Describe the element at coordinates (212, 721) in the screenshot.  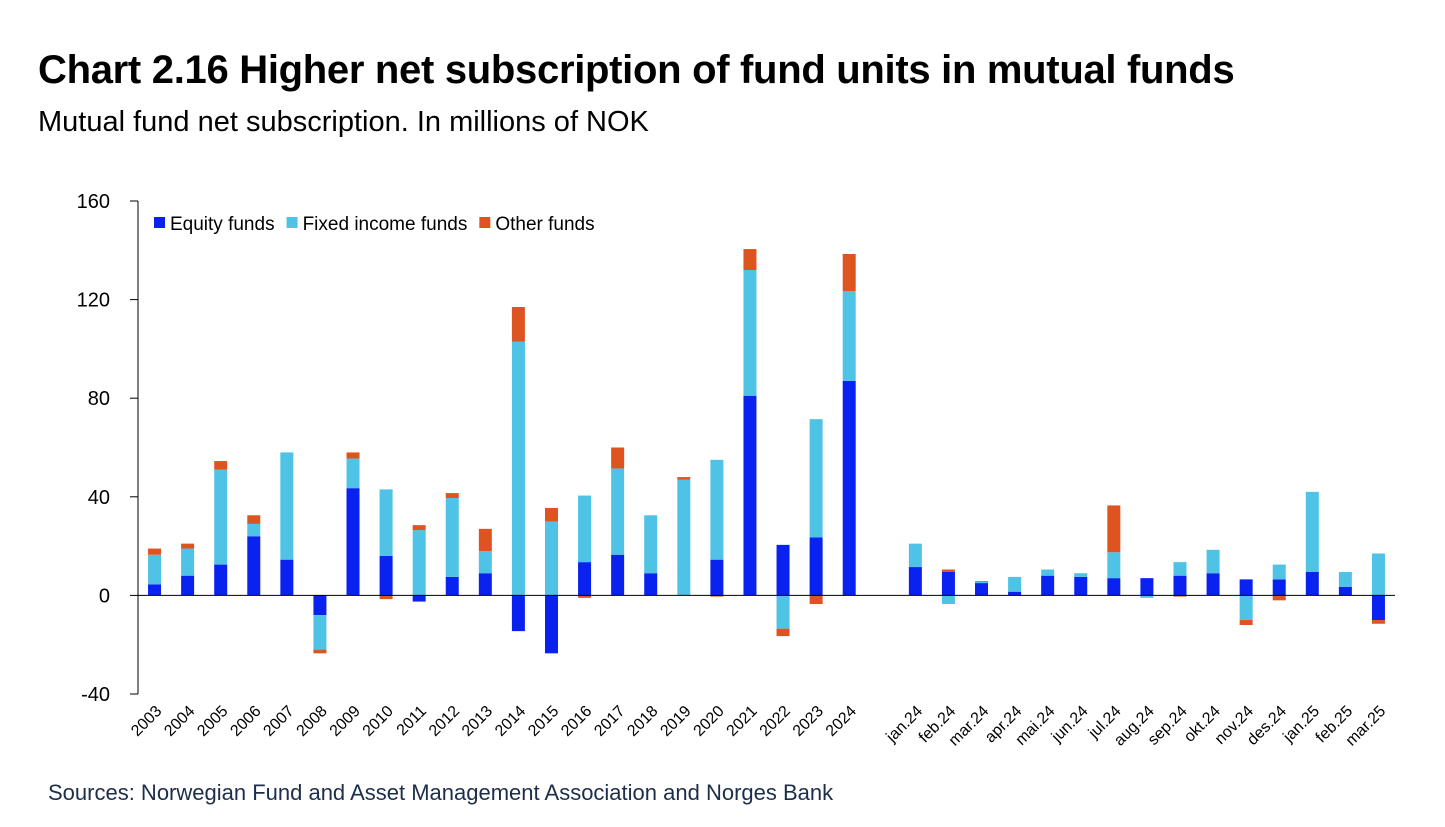
I see `x-tick-label: 2005` at that location.